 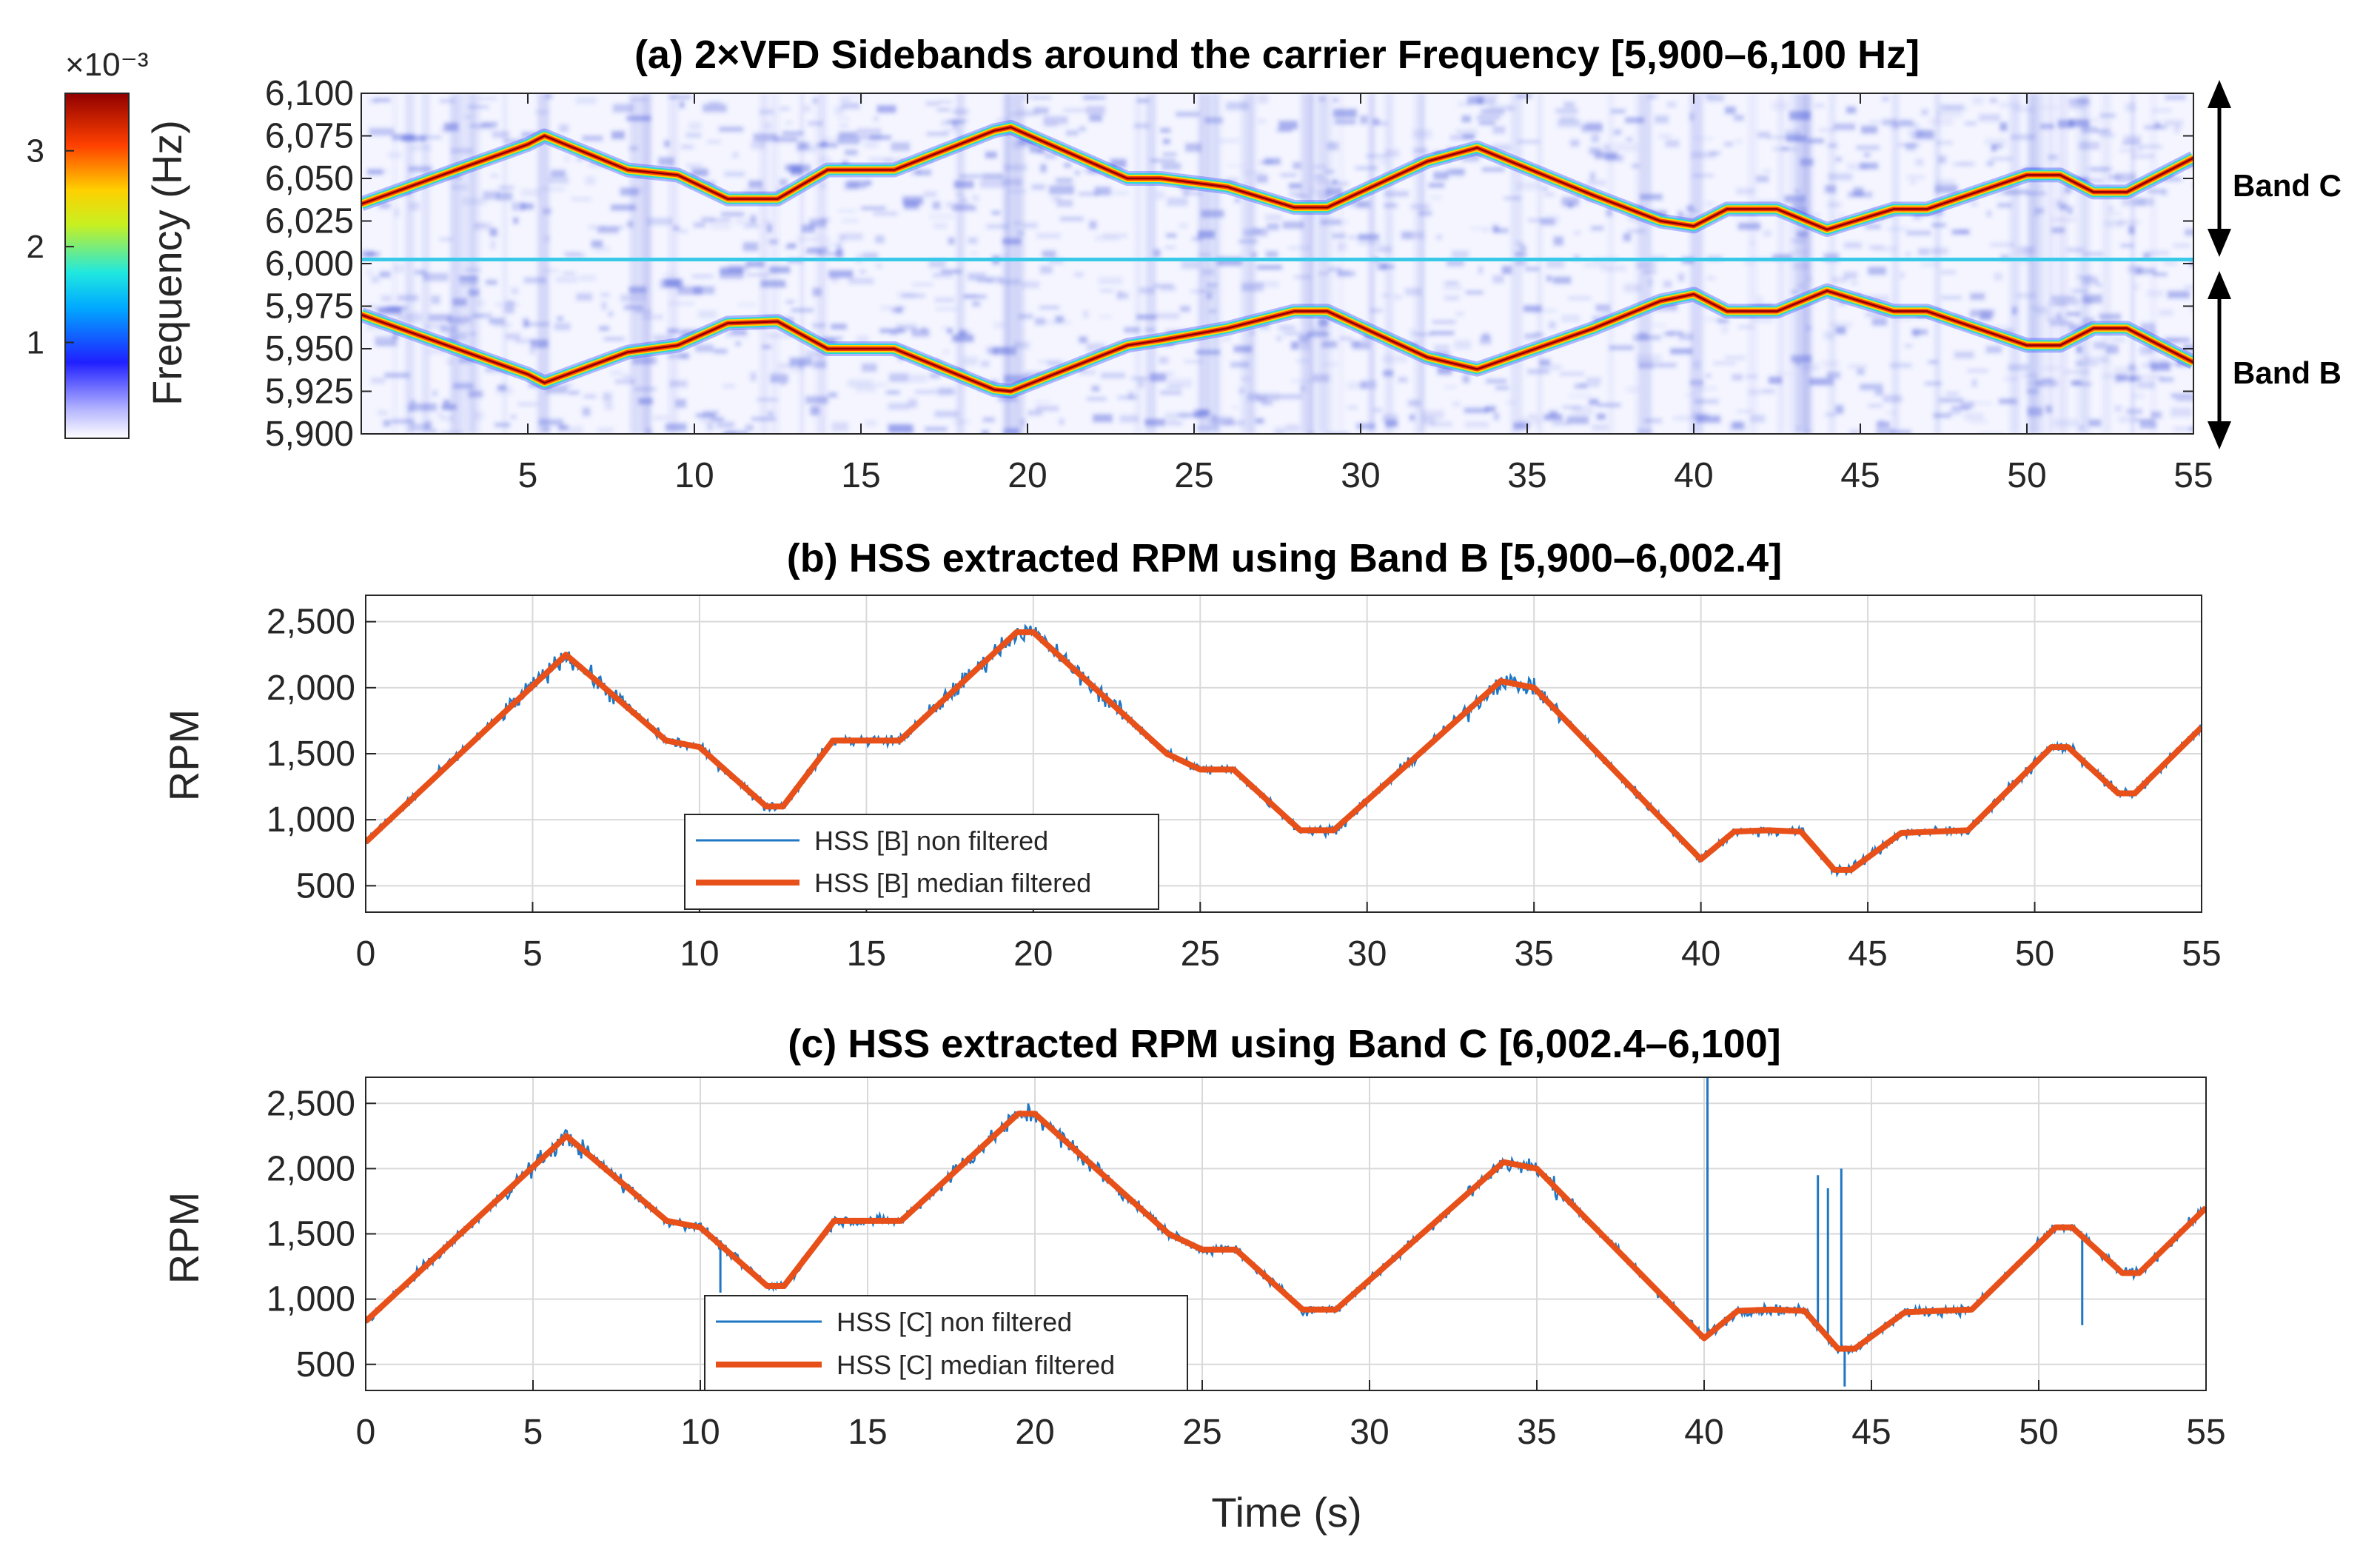 What do you see at coordinates (1291, 1416) in the screenshot?
I see `panel-c-x-ticks: 0 5 10 15 20 25 30 35 40 45 50 55` at bounding box center [1291, 1416].